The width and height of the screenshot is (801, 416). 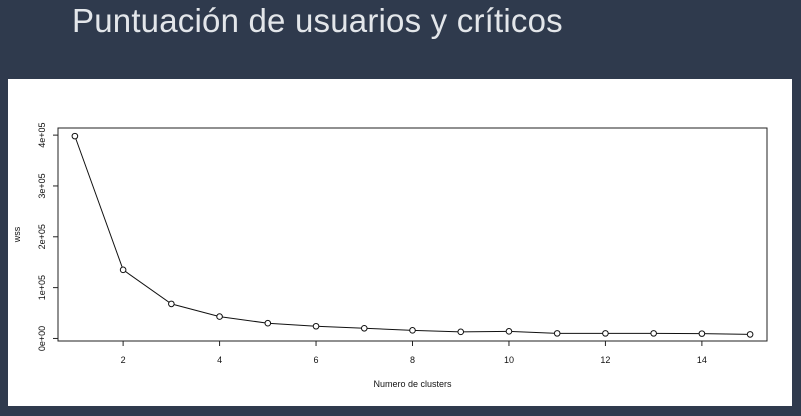 I want to click on y-axis: 0e+00 1e+05 2e+05 3e+05 4e+05, so click(x=47, y=236).